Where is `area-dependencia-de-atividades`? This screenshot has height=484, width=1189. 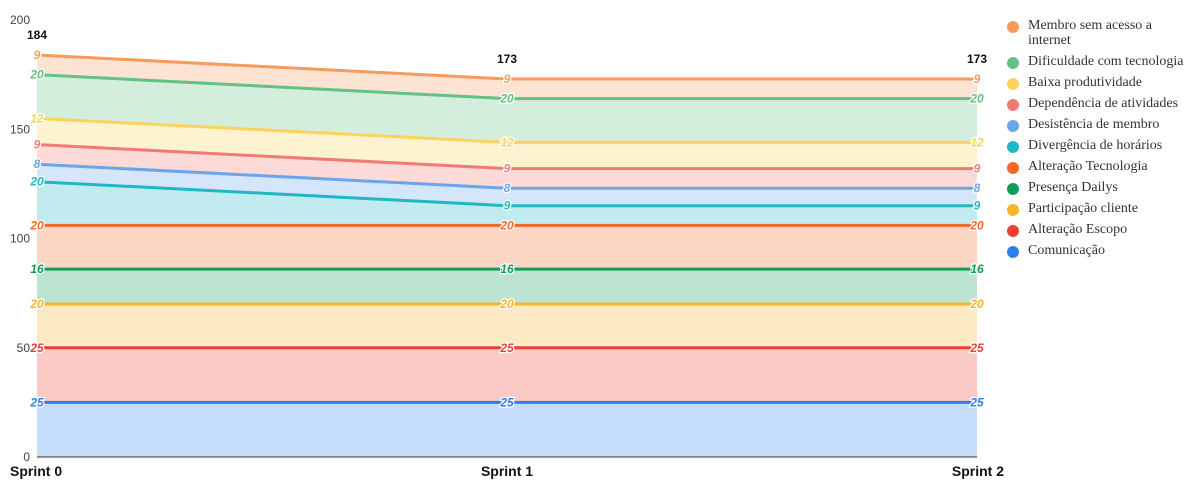
area-dependencia-de-atividades is located at coordinates (507, 166).